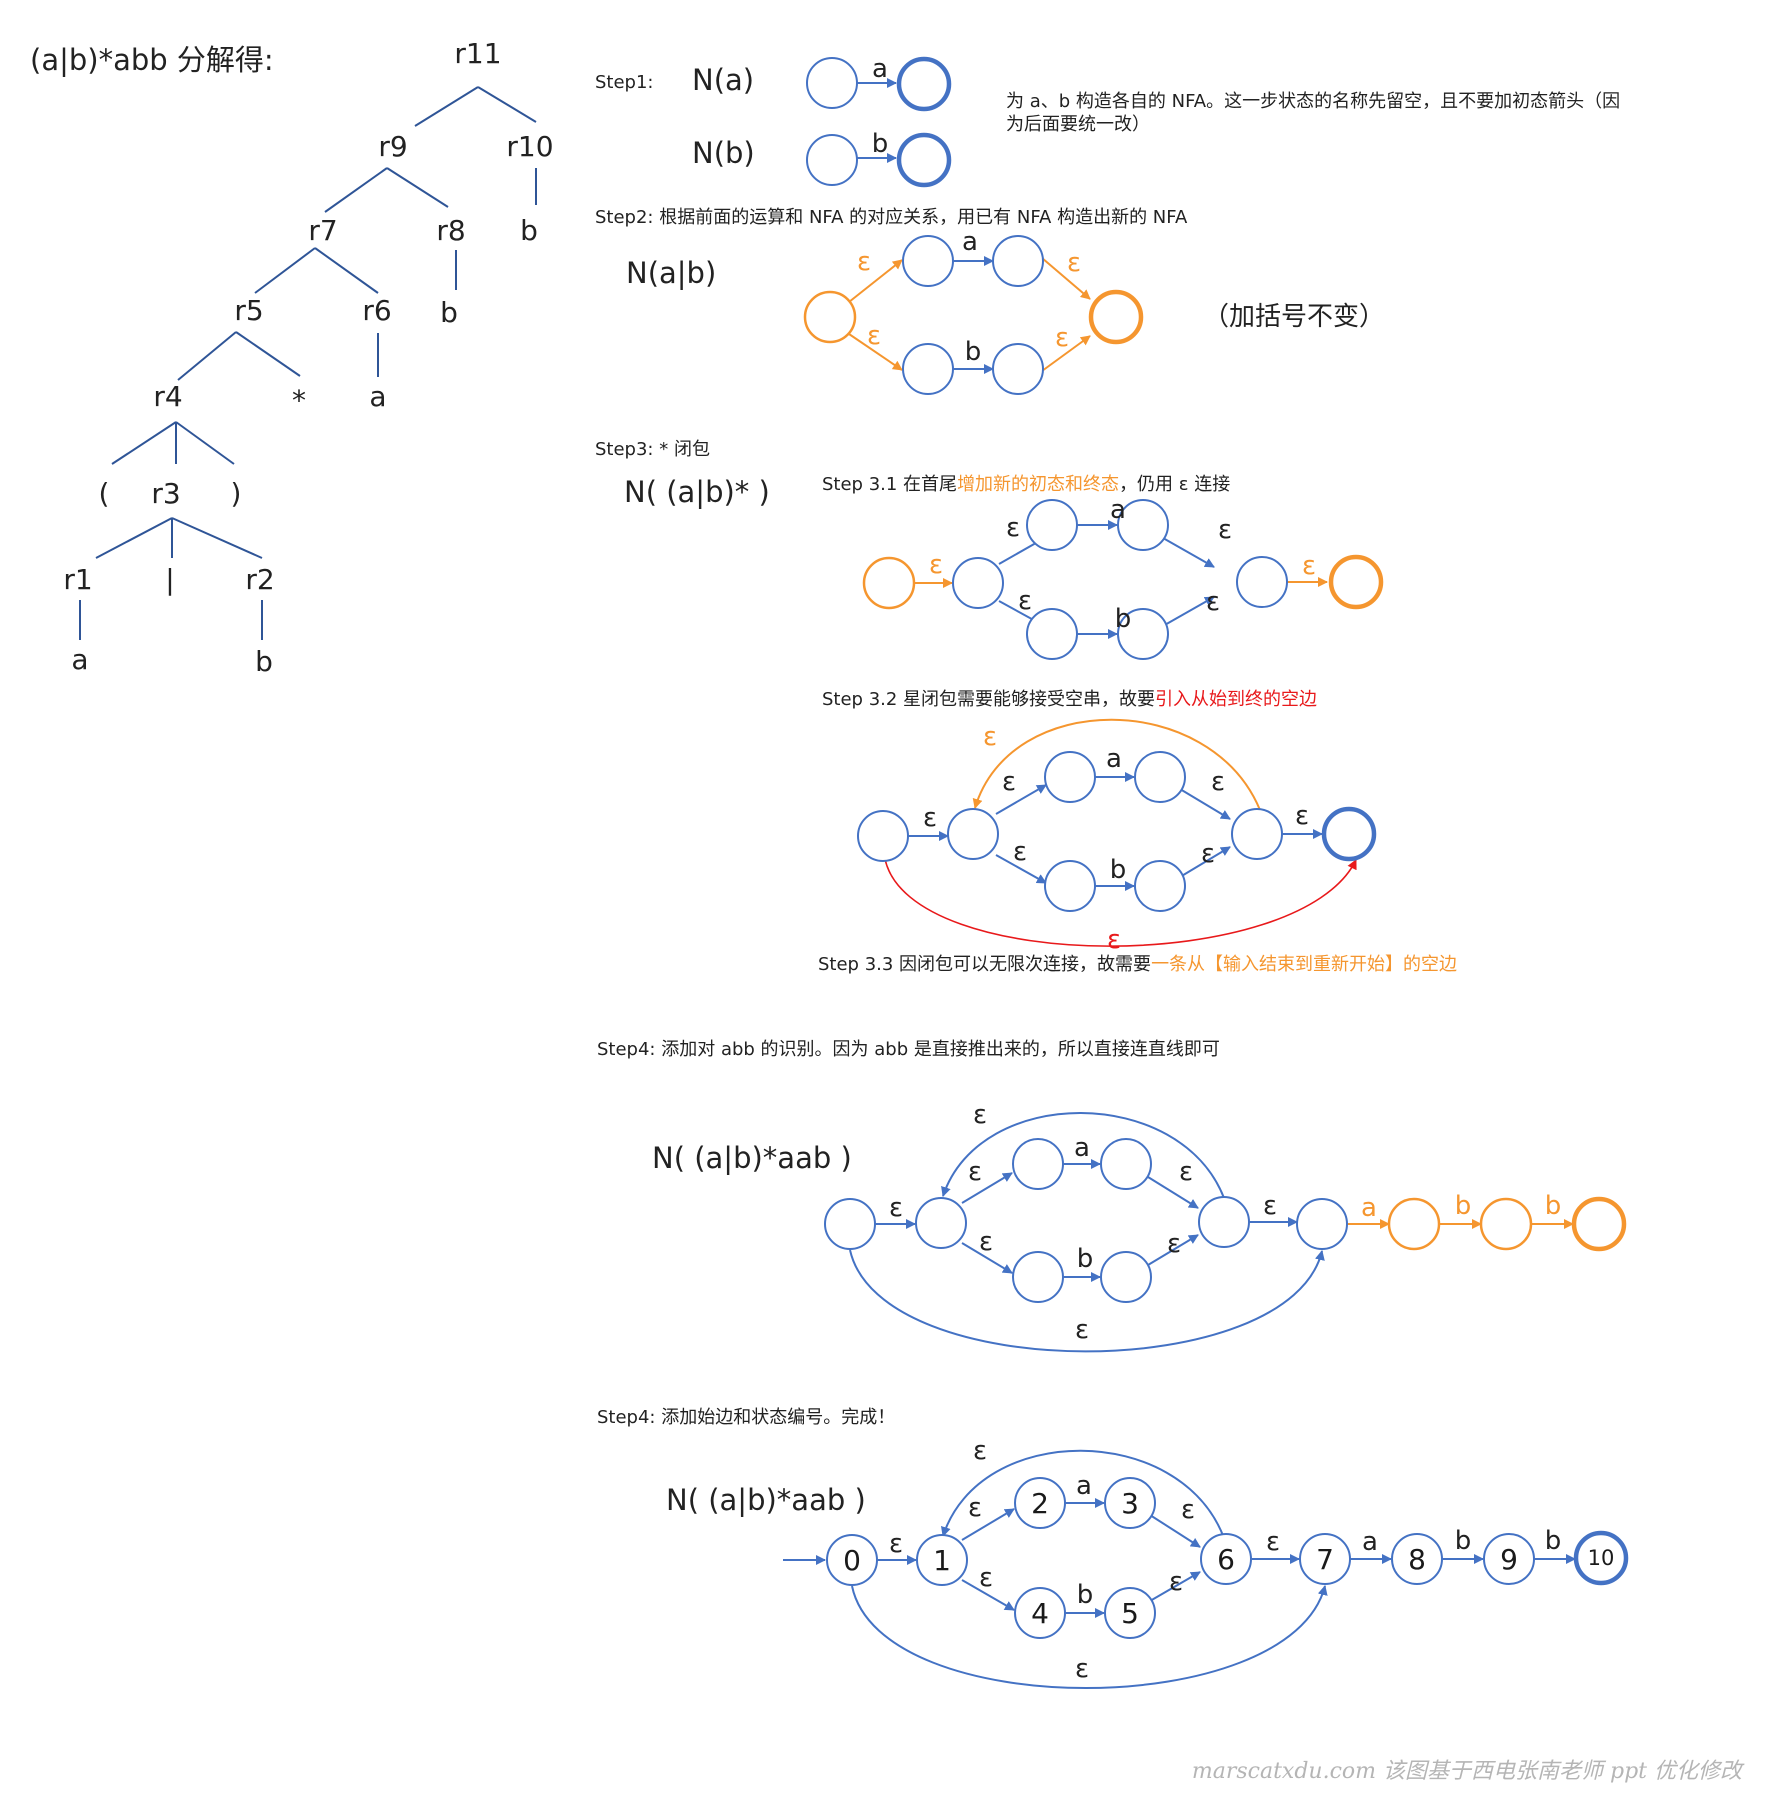  Describe the element at coordinates (852, 1560) in the screenshot. I see `state-number: 0` at that location.